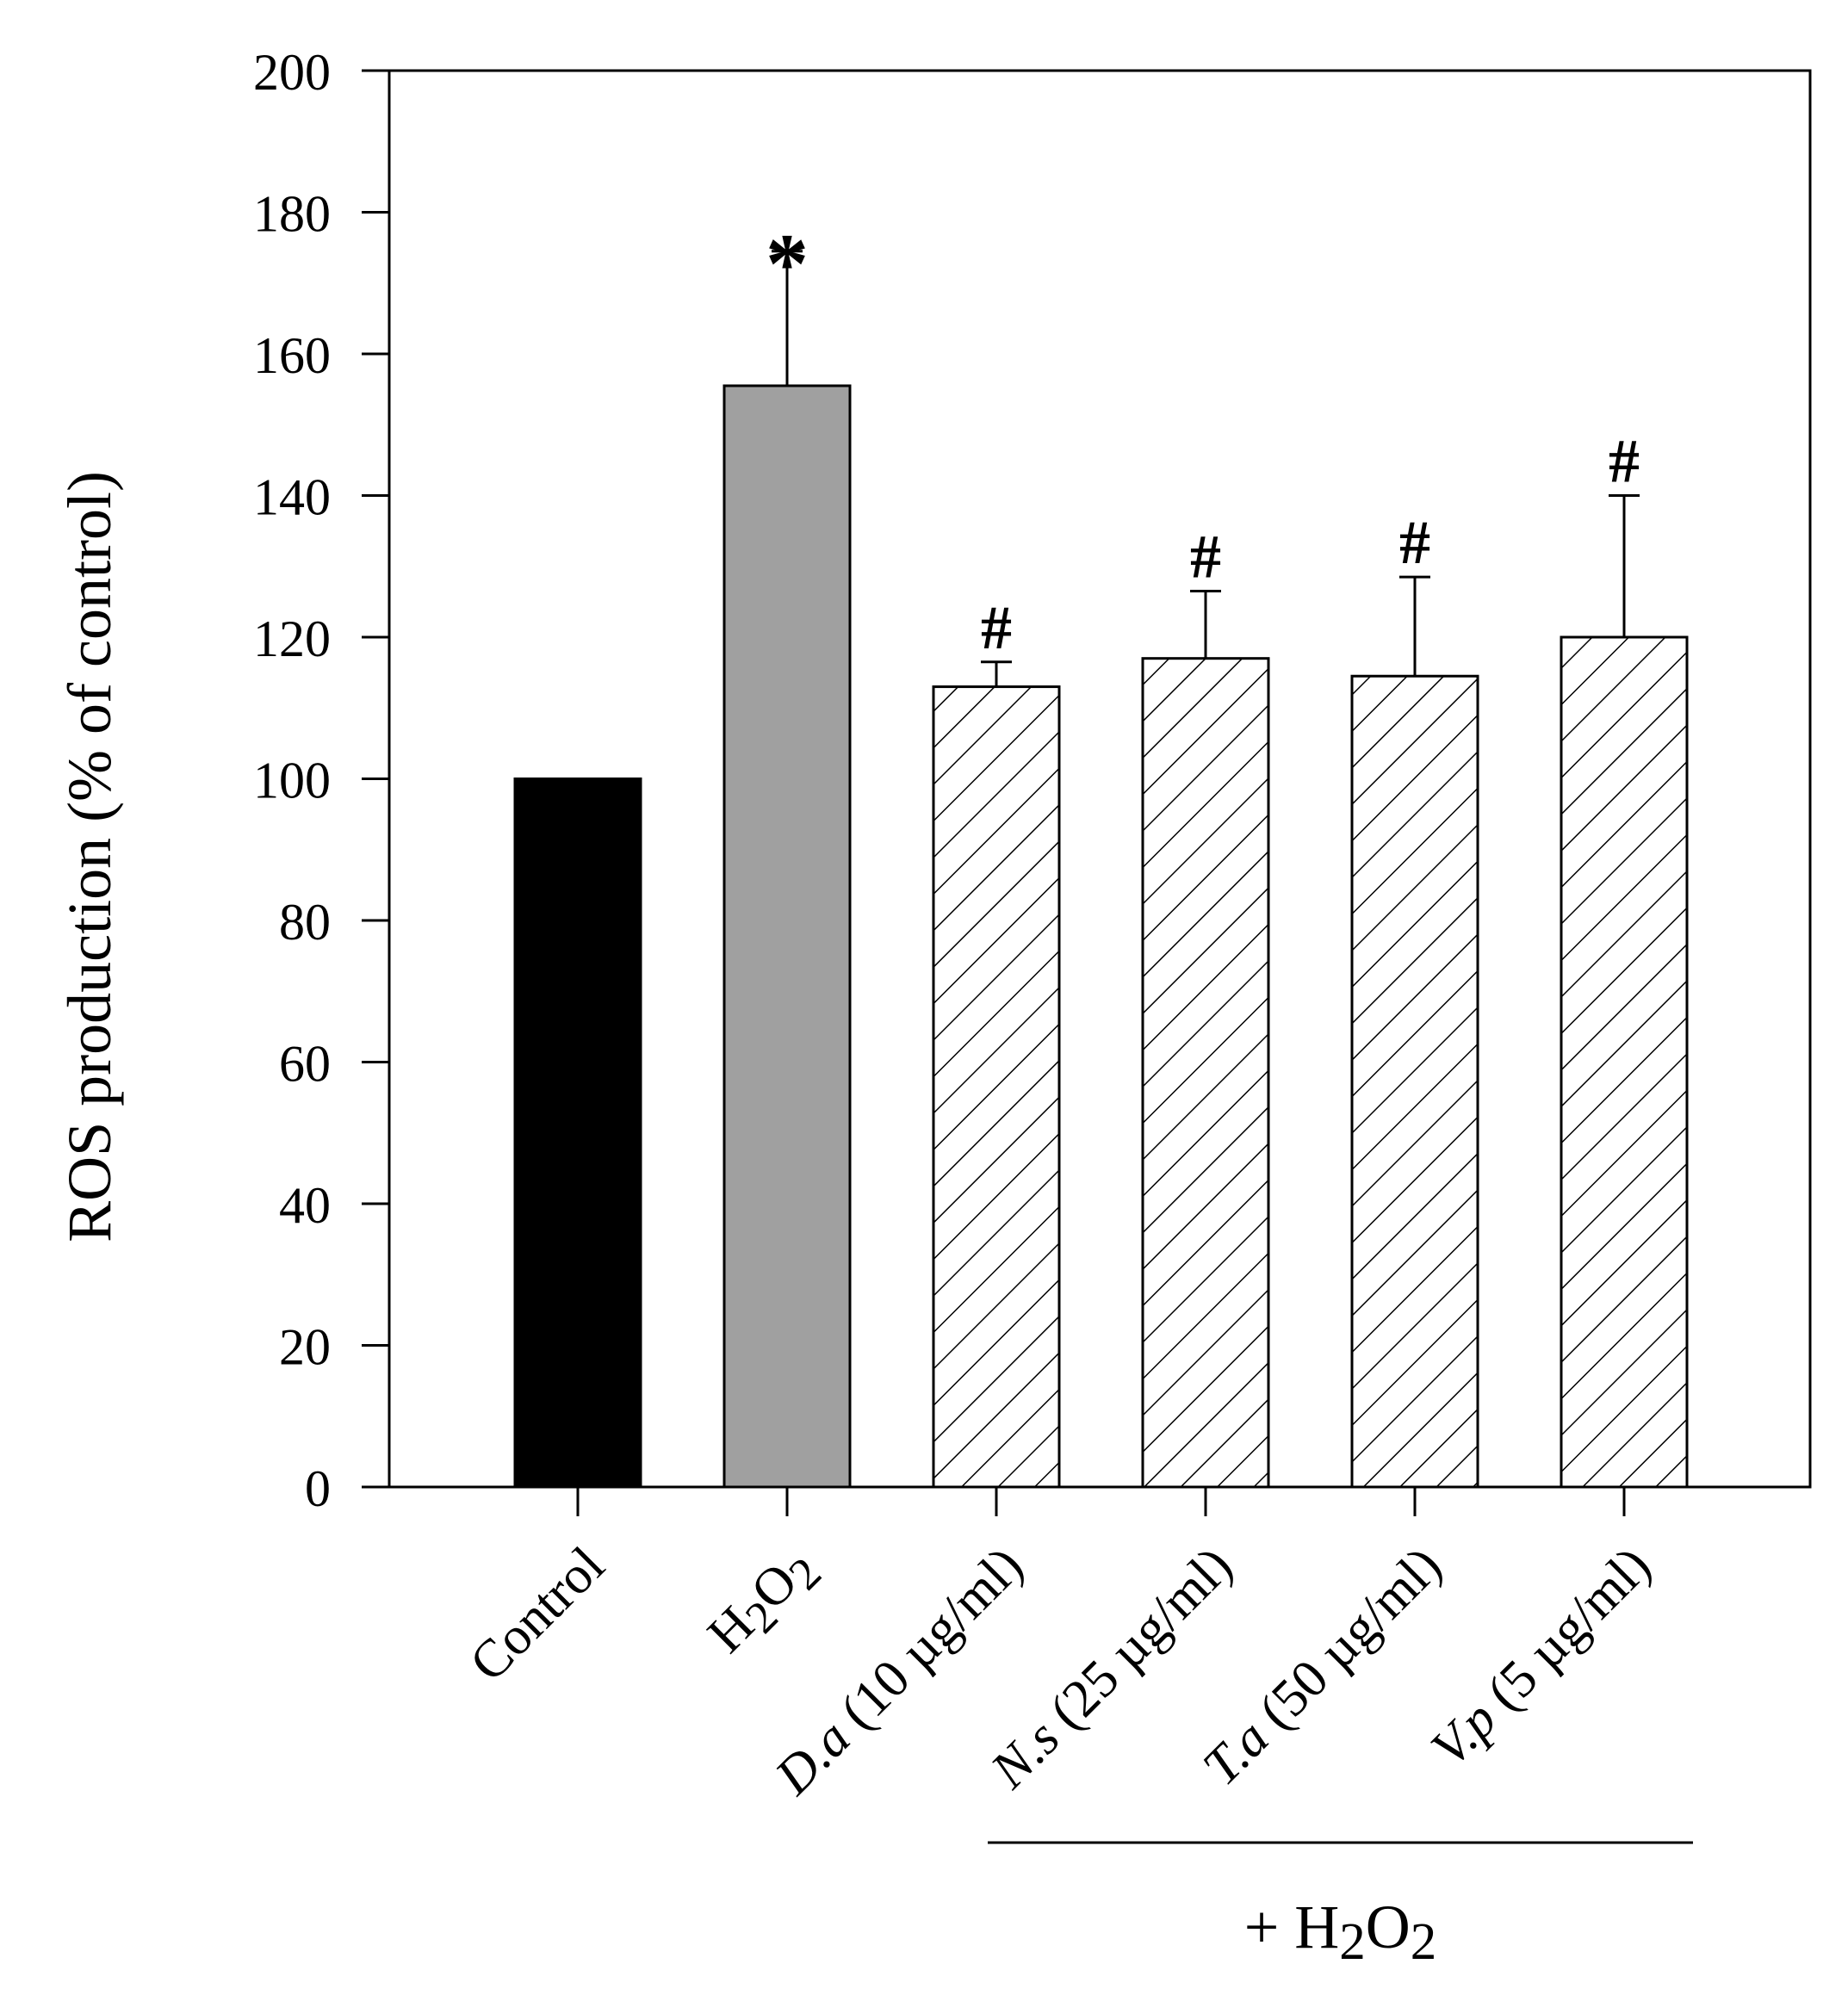 This screenshot has height=1995, width=1848. I want to click on bar-ta, so click(1414, 1082).